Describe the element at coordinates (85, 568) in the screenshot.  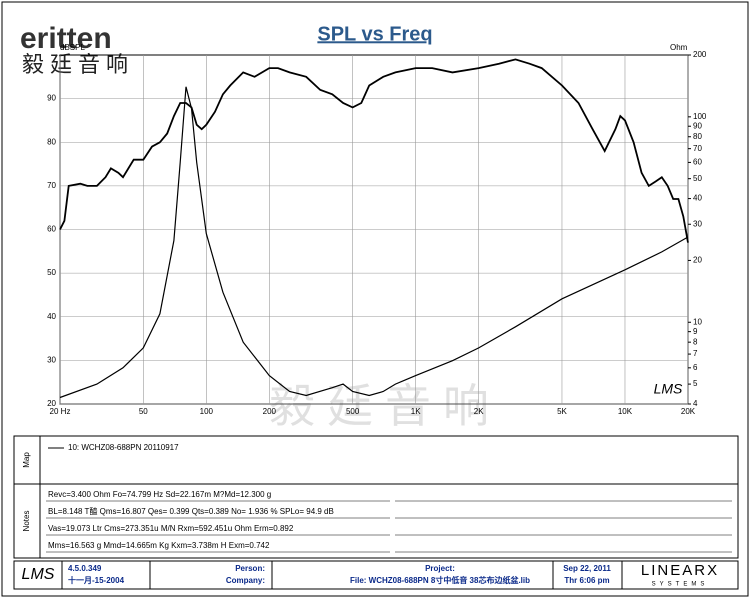
I see `version: 4.5.0.349` at that location.